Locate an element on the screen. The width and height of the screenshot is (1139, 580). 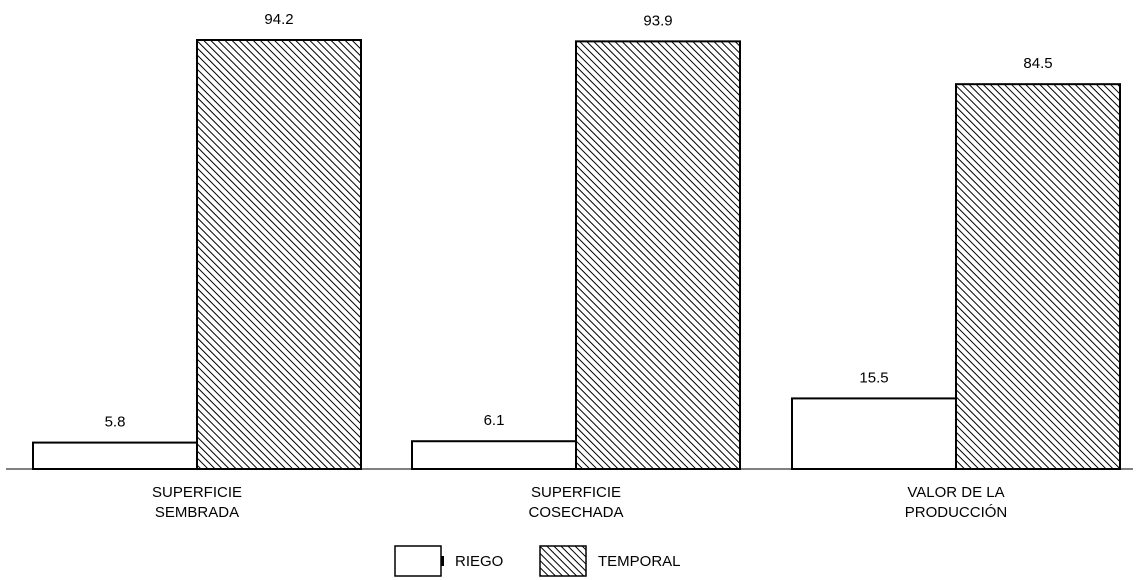
legend-swatch-riego is located at coordinates (418, 561).